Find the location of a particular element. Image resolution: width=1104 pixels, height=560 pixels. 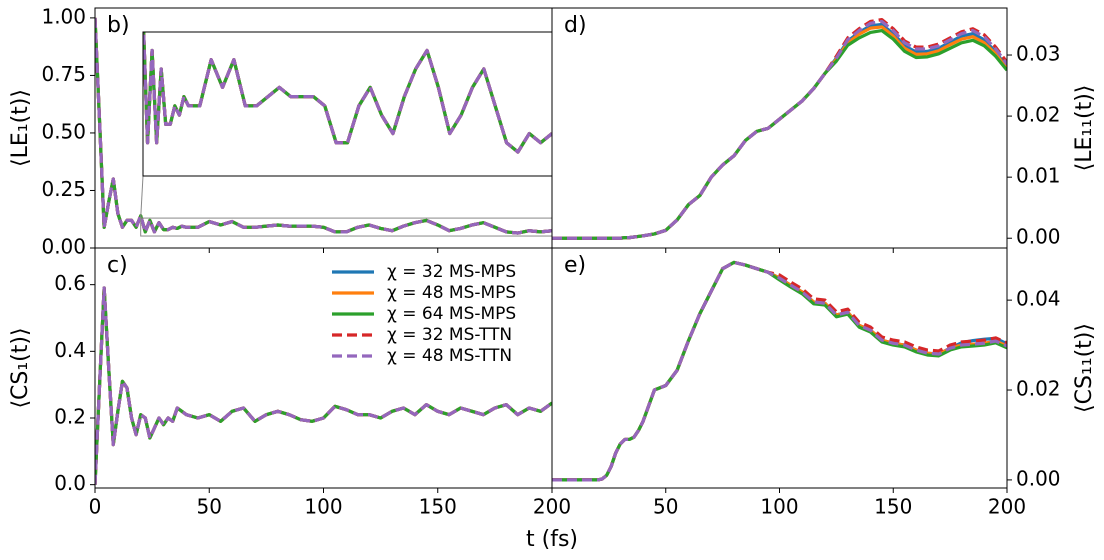

legend-label: χ = 48 MS-MPS is located at coordinates (451, 293).